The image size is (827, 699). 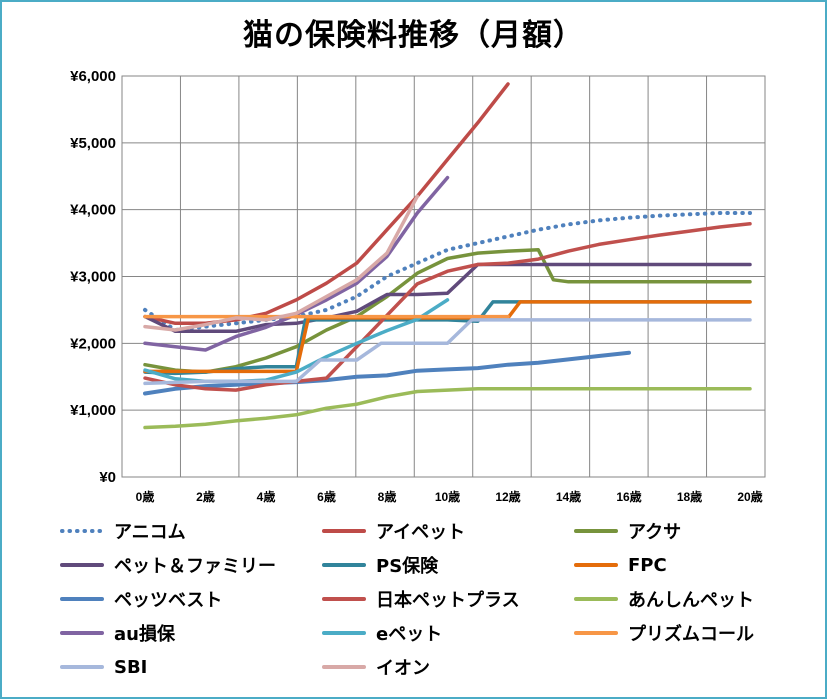 I want to click on y-tick-label: ¥3,000, so click(x=93, y=277).